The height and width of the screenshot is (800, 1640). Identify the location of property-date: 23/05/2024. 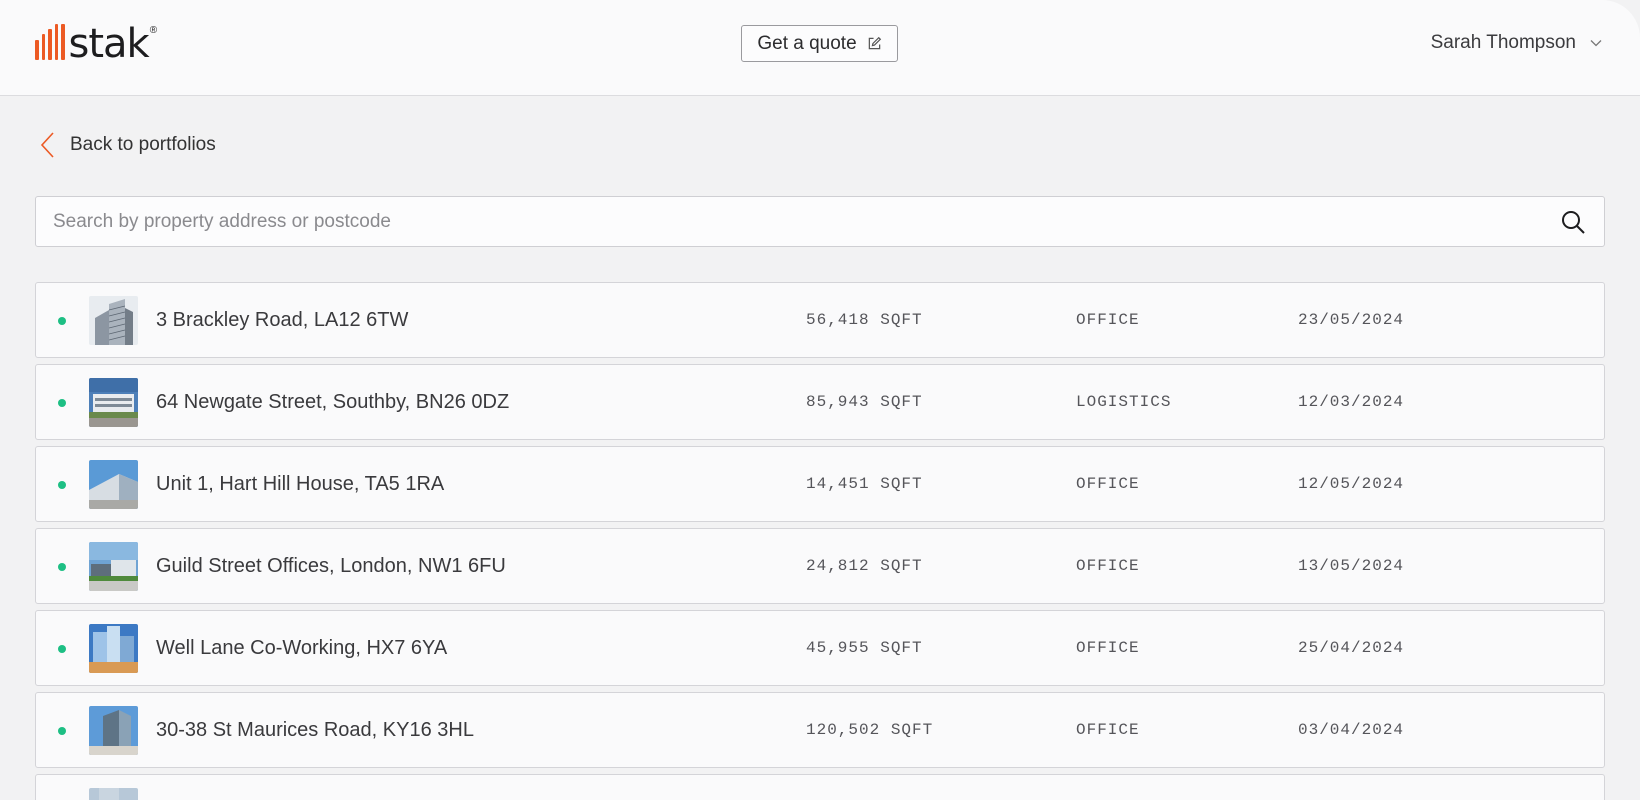
(1351, 320).